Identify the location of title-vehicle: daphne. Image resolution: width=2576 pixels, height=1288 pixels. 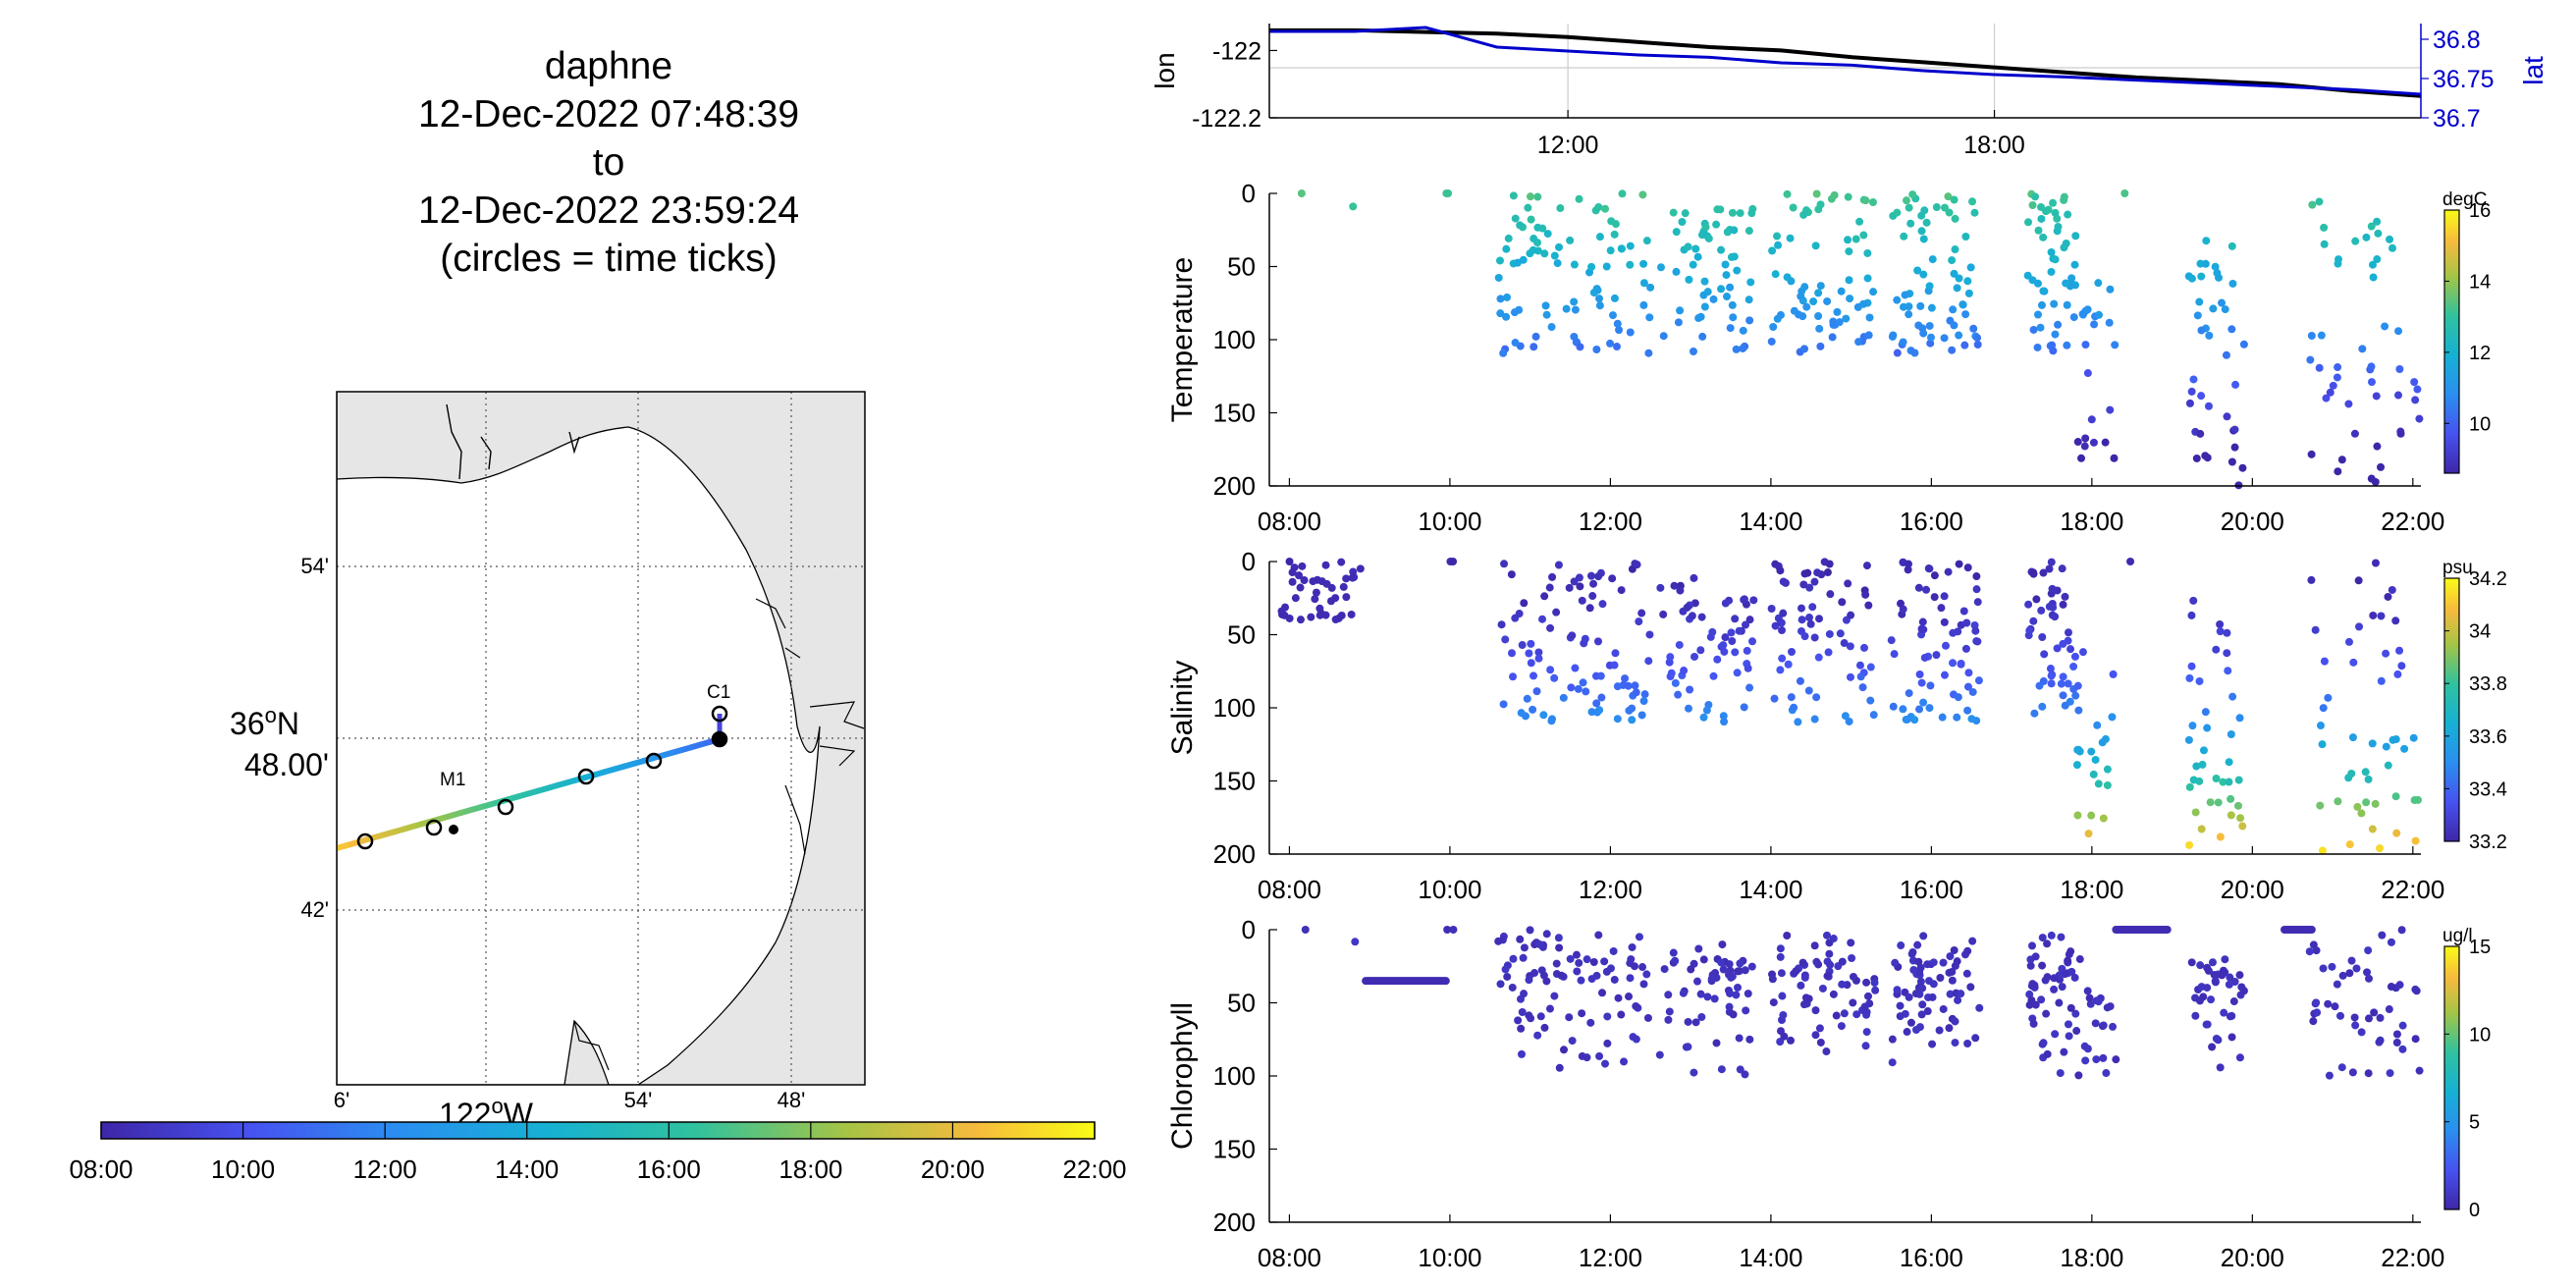
(608, 66).